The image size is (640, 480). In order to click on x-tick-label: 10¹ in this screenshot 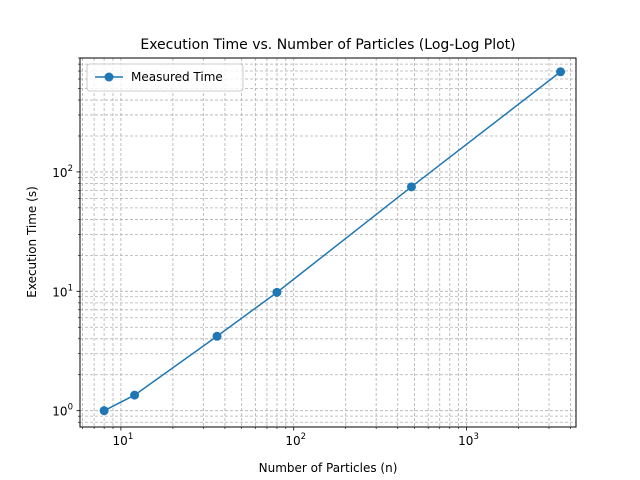, I will do `click(123, 440)`.